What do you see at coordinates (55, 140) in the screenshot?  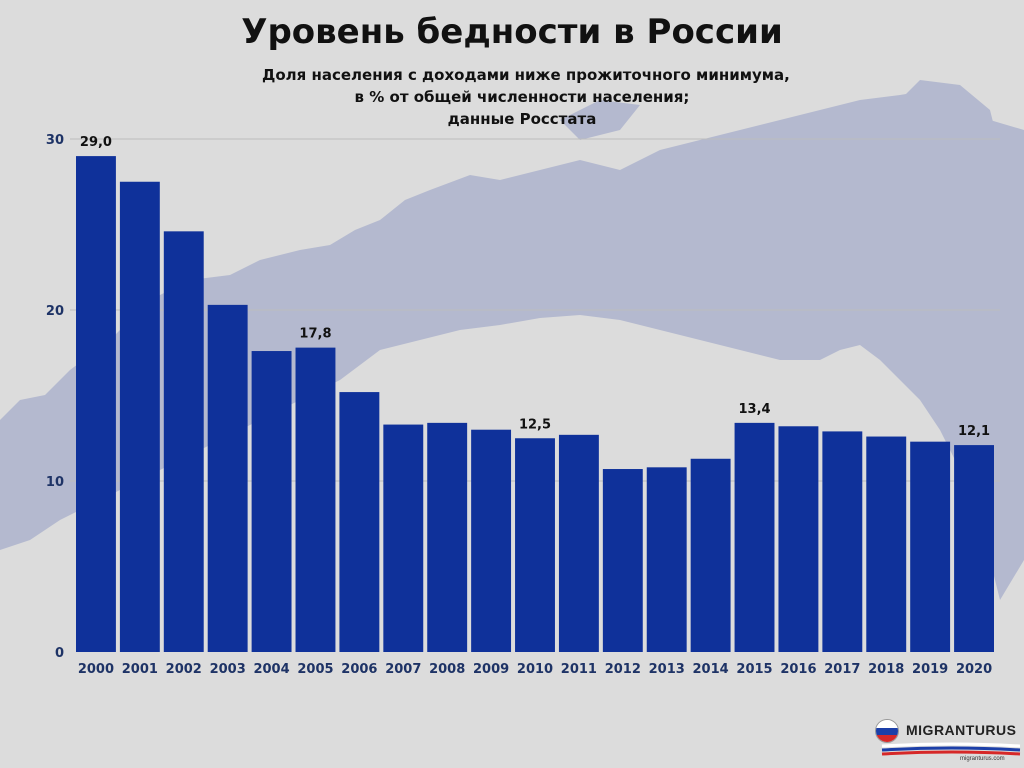 I see `y-tick-label: 30` at bounding box center [55, 140].